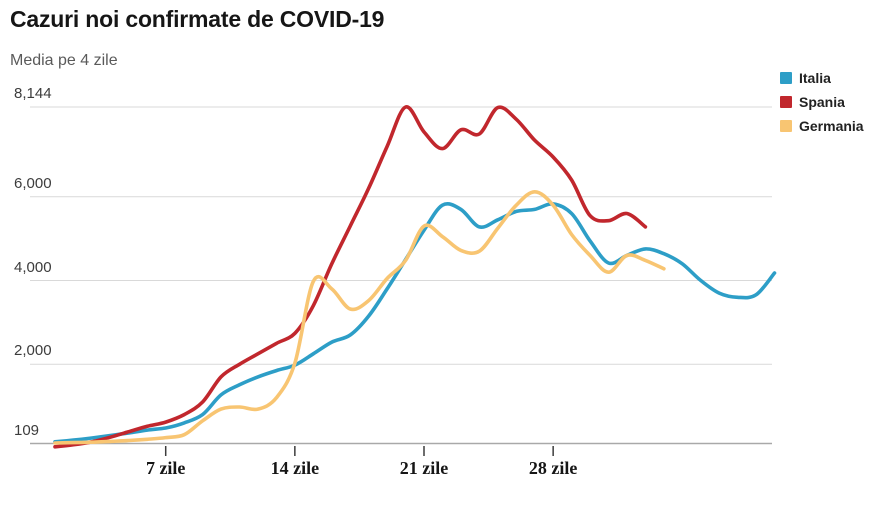 The height and width of the screenshot is (510, 870). Describe the element at coordinates (33, 183) in the screenshot. I see `y-axis-label: 6,000` at that location.